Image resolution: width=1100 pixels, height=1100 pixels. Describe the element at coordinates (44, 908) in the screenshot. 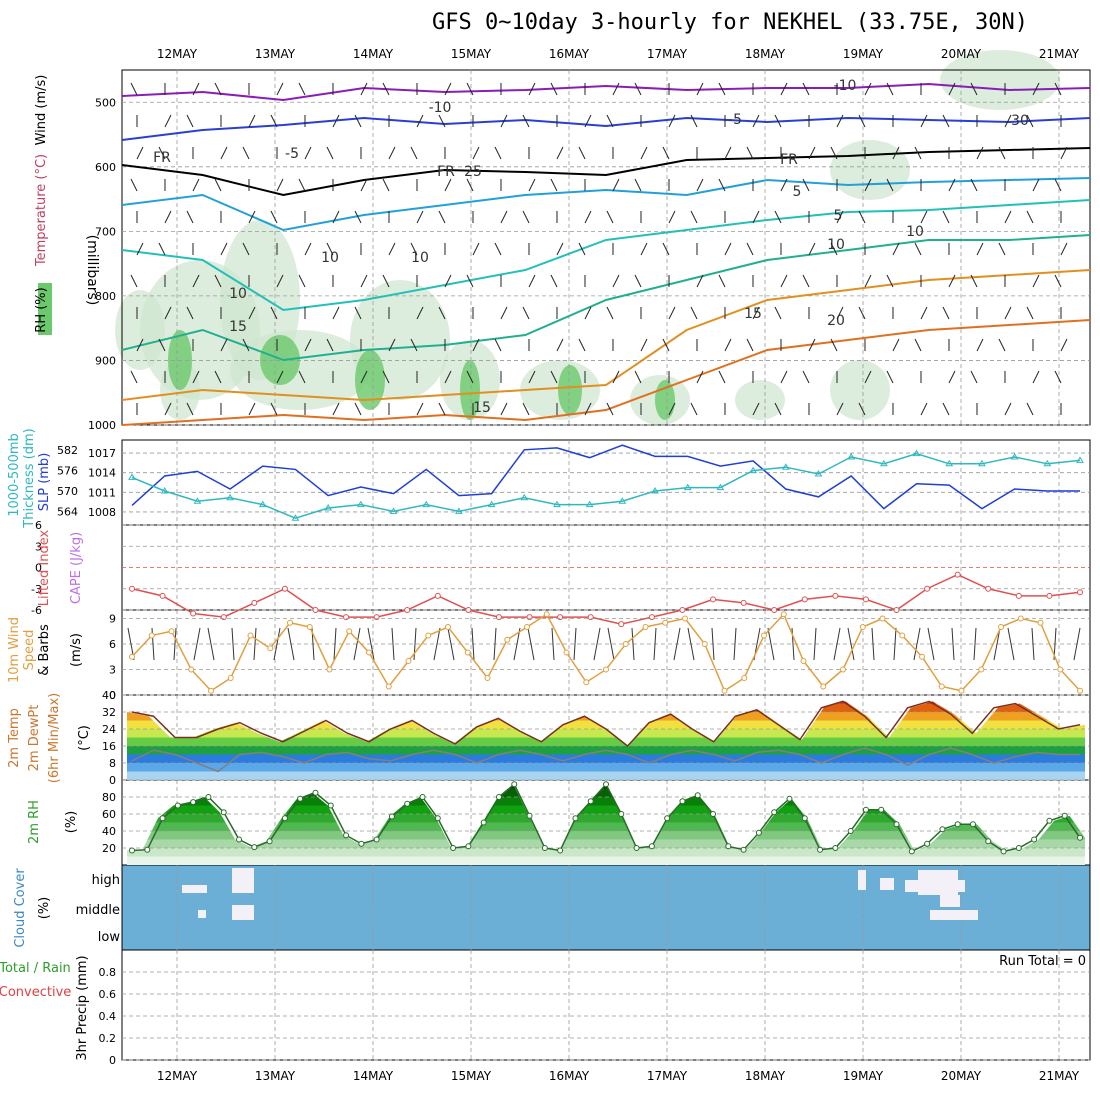

I see `ylabel-cloud-2: (%)` at that location.